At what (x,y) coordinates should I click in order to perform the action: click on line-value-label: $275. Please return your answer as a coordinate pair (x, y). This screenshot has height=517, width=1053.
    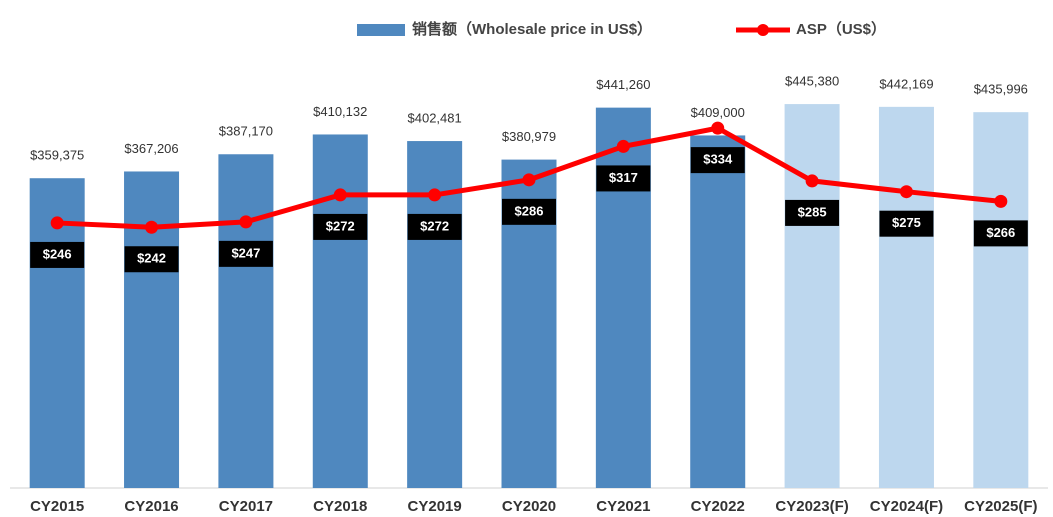
    Looking at the image, I should click on (906, 222).